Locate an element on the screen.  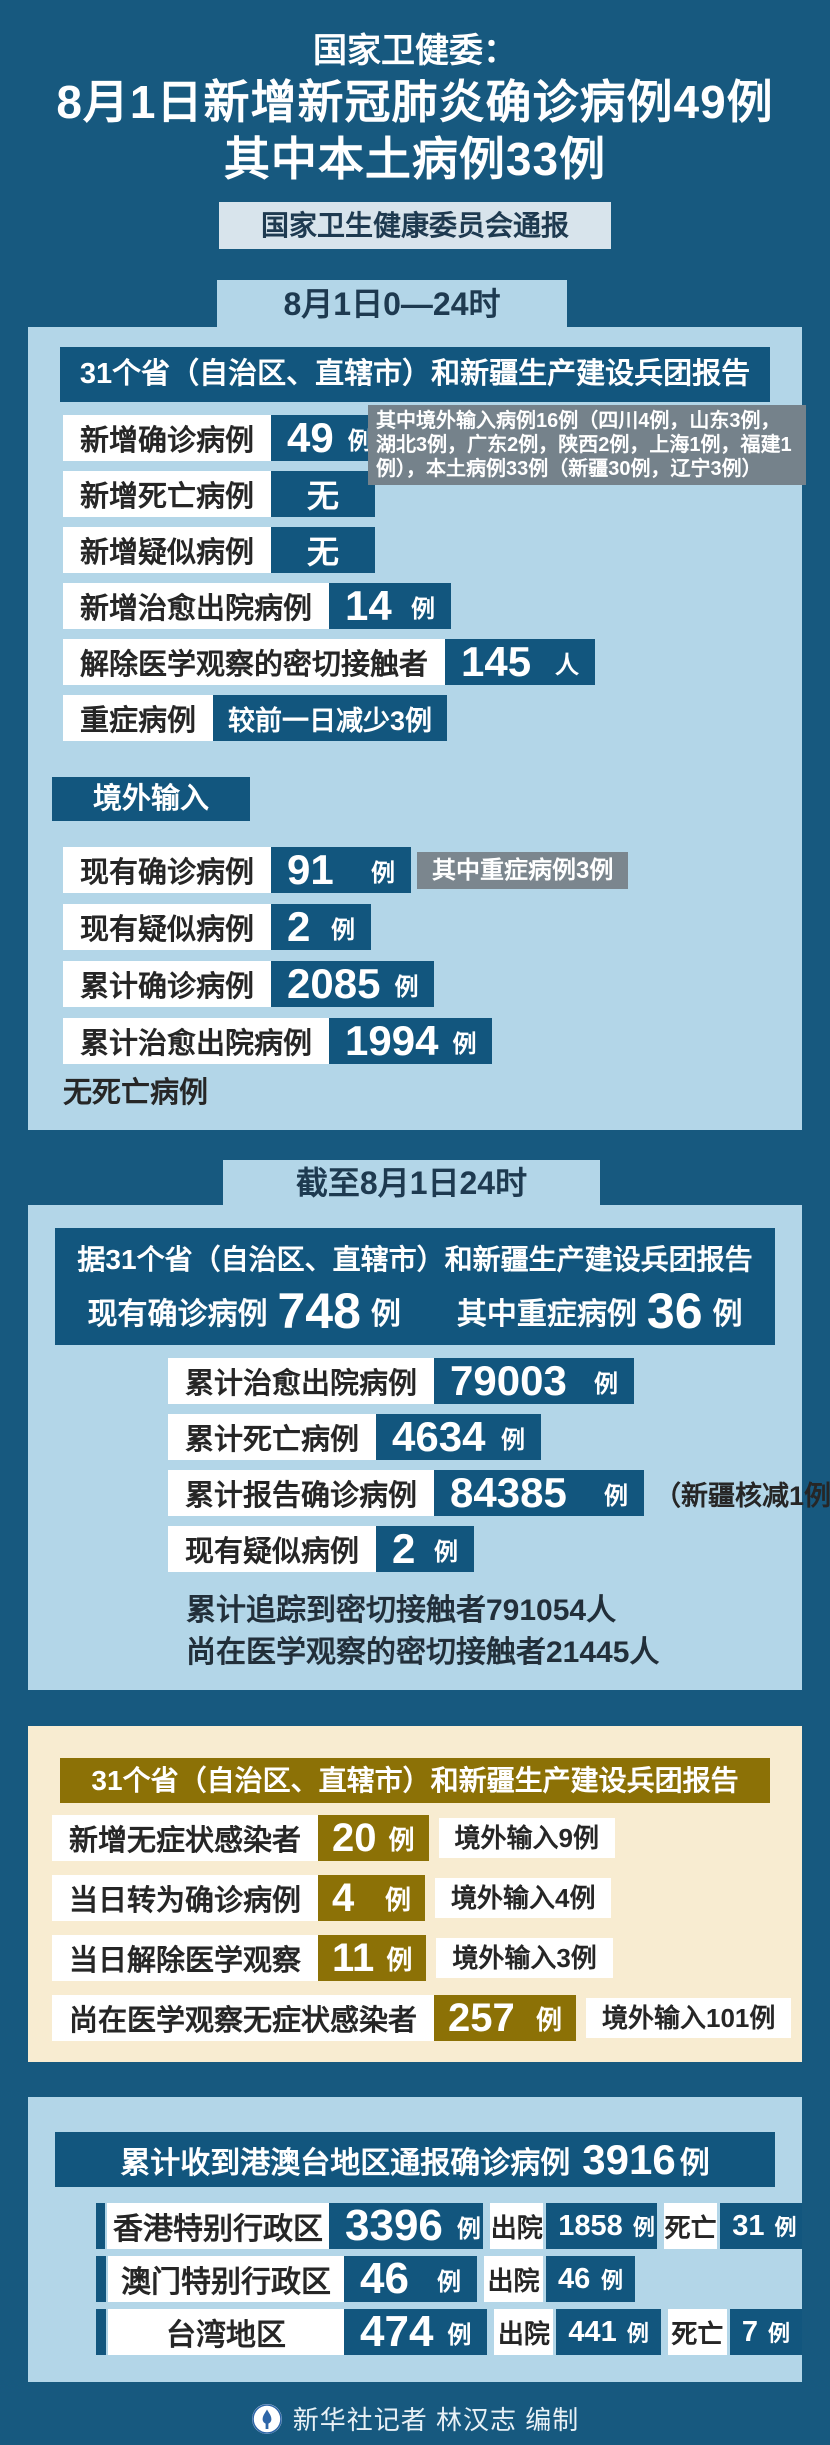
stat-label: 解除医学观察的密切接触者 is located at coordinates (254, 662).